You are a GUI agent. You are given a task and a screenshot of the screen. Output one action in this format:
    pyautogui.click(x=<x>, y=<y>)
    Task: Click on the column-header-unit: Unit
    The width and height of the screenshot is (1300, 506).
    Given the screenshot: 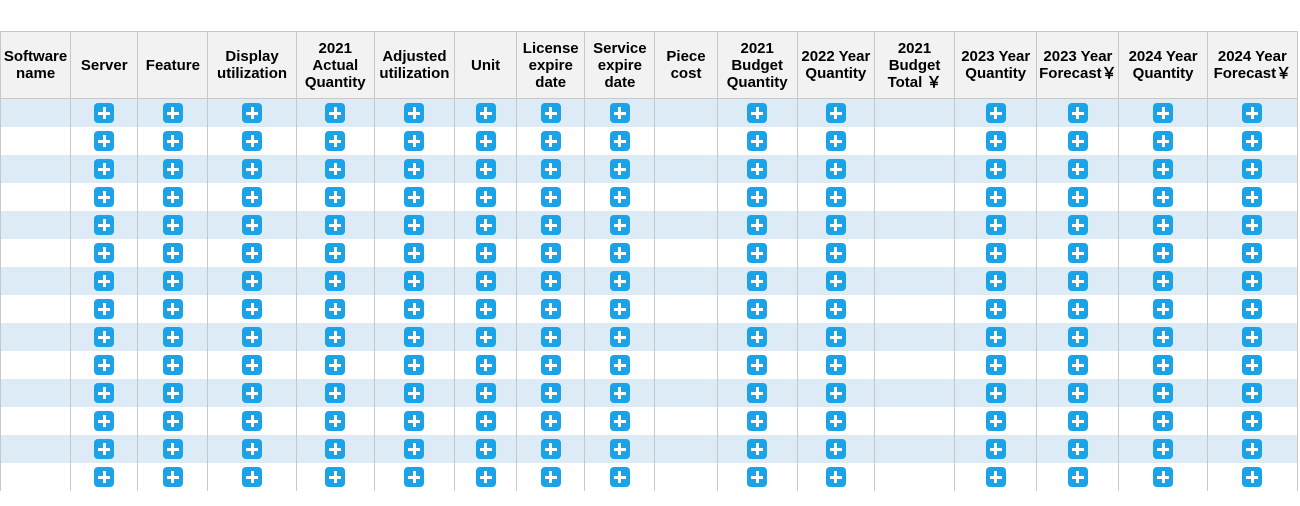 What is the action you would take?
    pyautogui.click(x=485, y=65)
    